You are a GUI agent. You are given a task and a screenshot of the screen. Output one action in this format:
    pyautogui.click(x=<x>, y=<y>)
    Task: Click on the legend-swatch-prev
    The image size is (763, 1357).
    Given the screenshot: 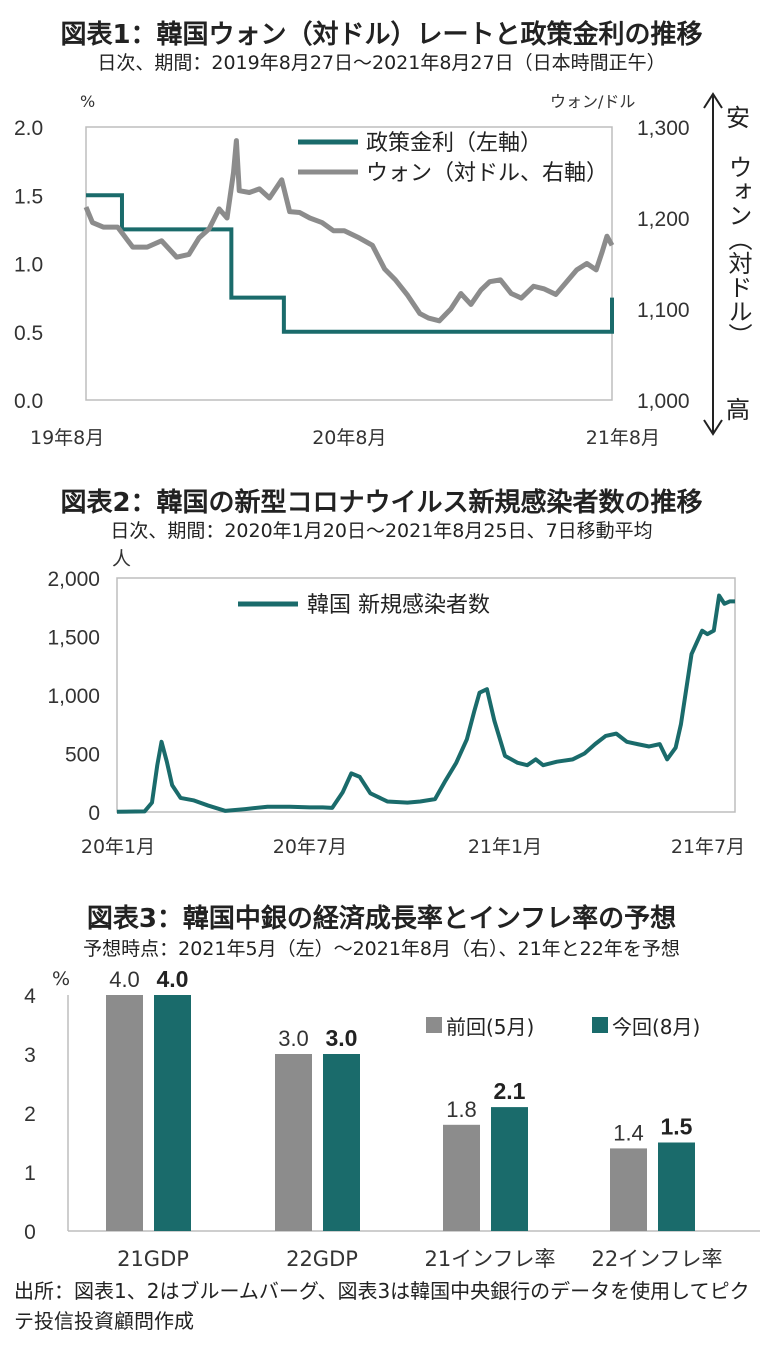 What is the action you would take?
    pyautogui.click(x=434, y=1025)
    